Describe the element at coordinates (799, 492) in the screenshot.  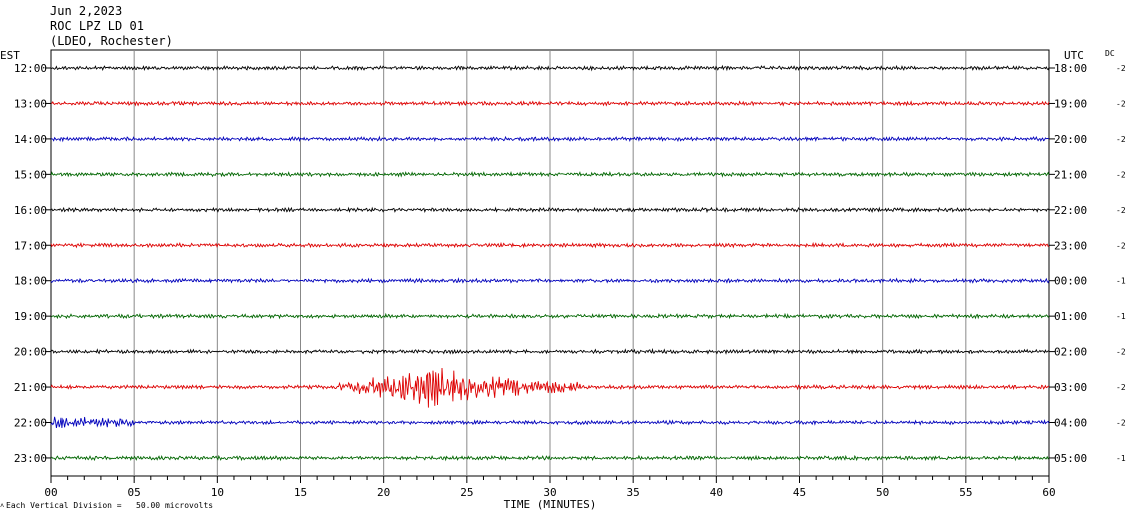
I see `x-tick-label: 45` at that location.